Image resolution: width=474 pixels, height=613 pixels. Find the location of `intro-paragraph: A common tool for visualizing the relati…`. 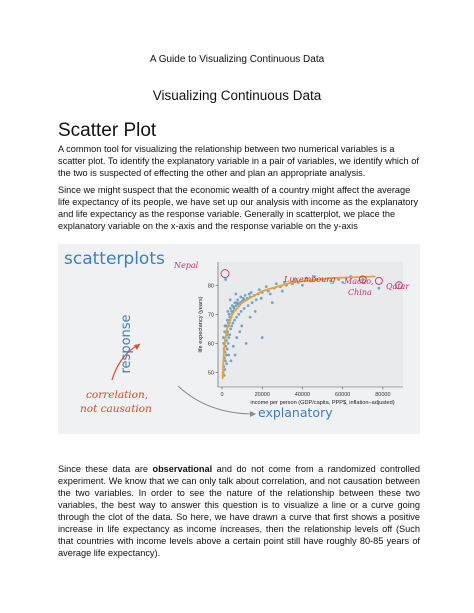

intro-paragraph: A common tool for visualizing the relati… is located at coordinates (238, 161).